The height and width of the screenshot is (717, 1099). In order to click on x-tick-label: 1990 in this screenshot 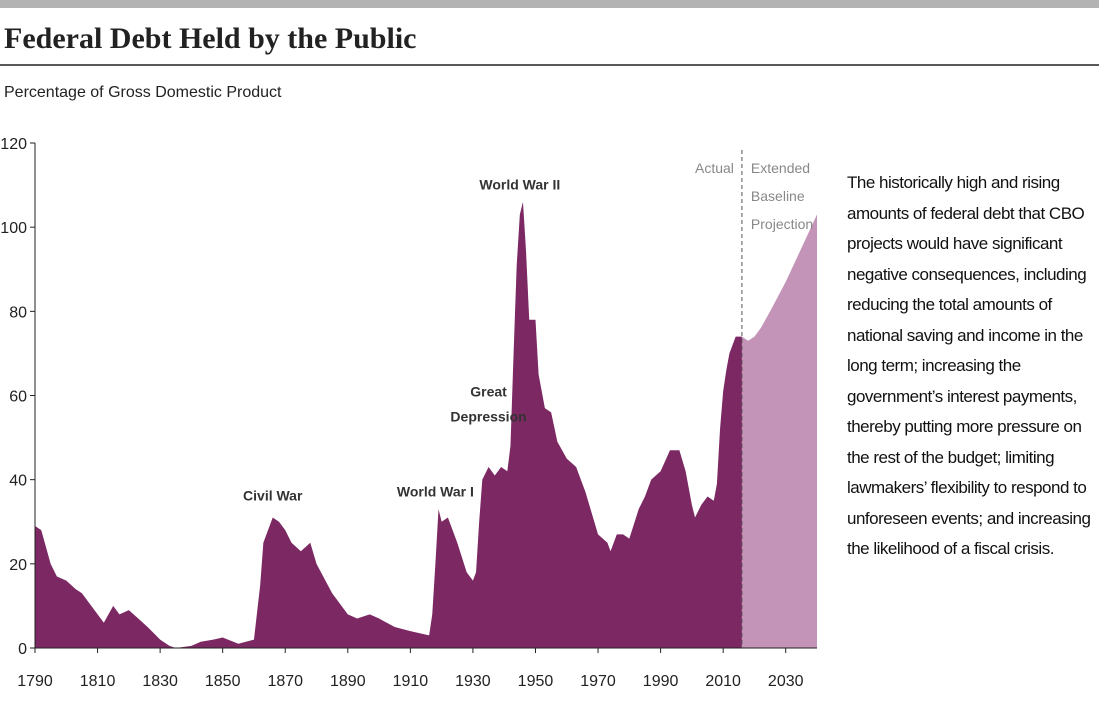, I will do `click(661, 681)`.